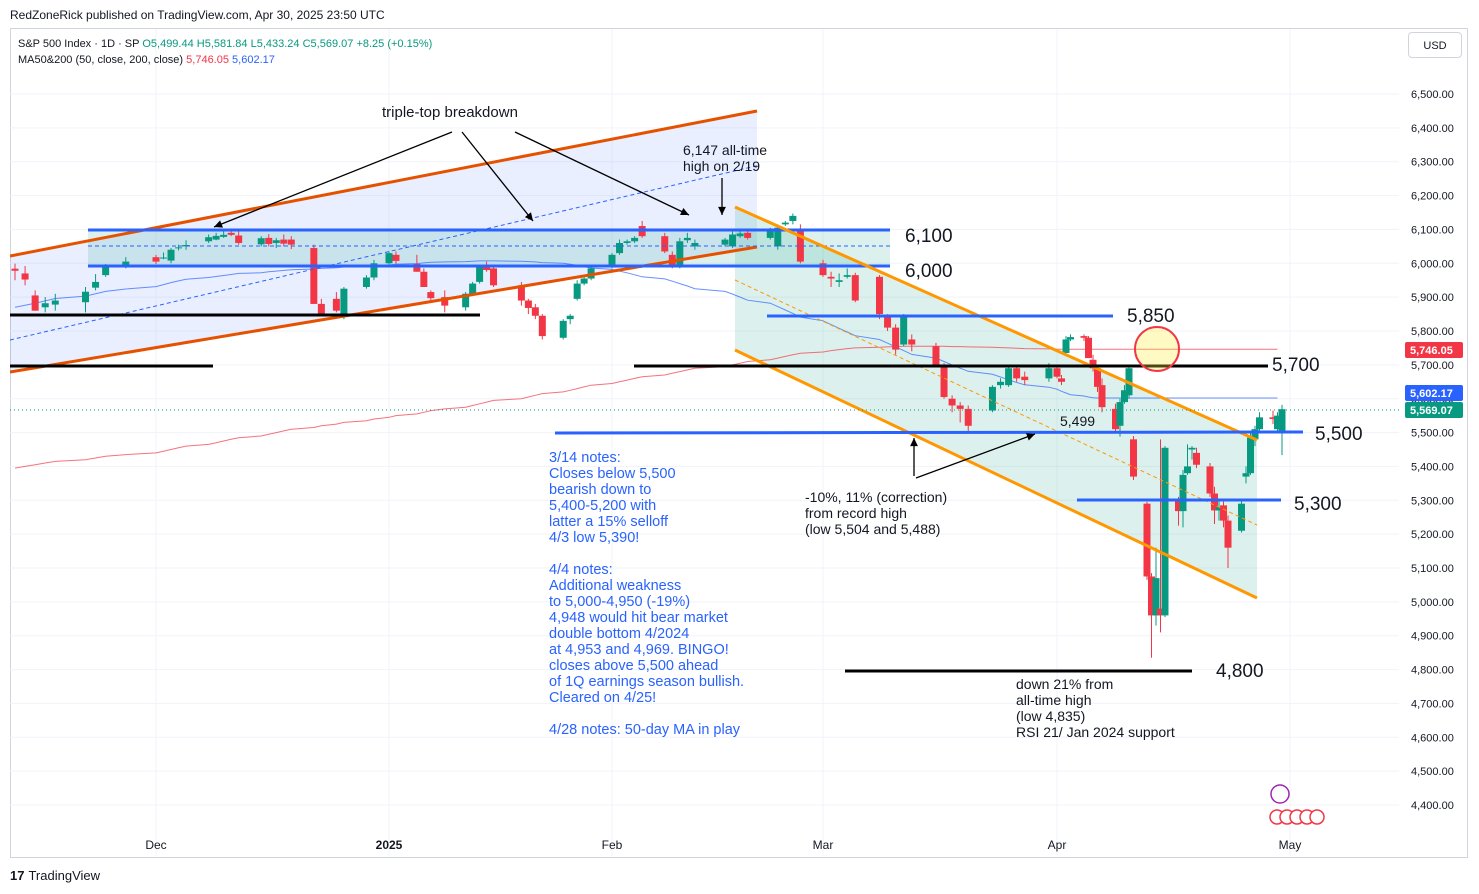 Image resolution: width=1479 pixels, height=894 pixels. What do you see at coordinates (328, 44) in the screenshot?
I see `close-value: C5,569.07` at bounding box center [328, 44].